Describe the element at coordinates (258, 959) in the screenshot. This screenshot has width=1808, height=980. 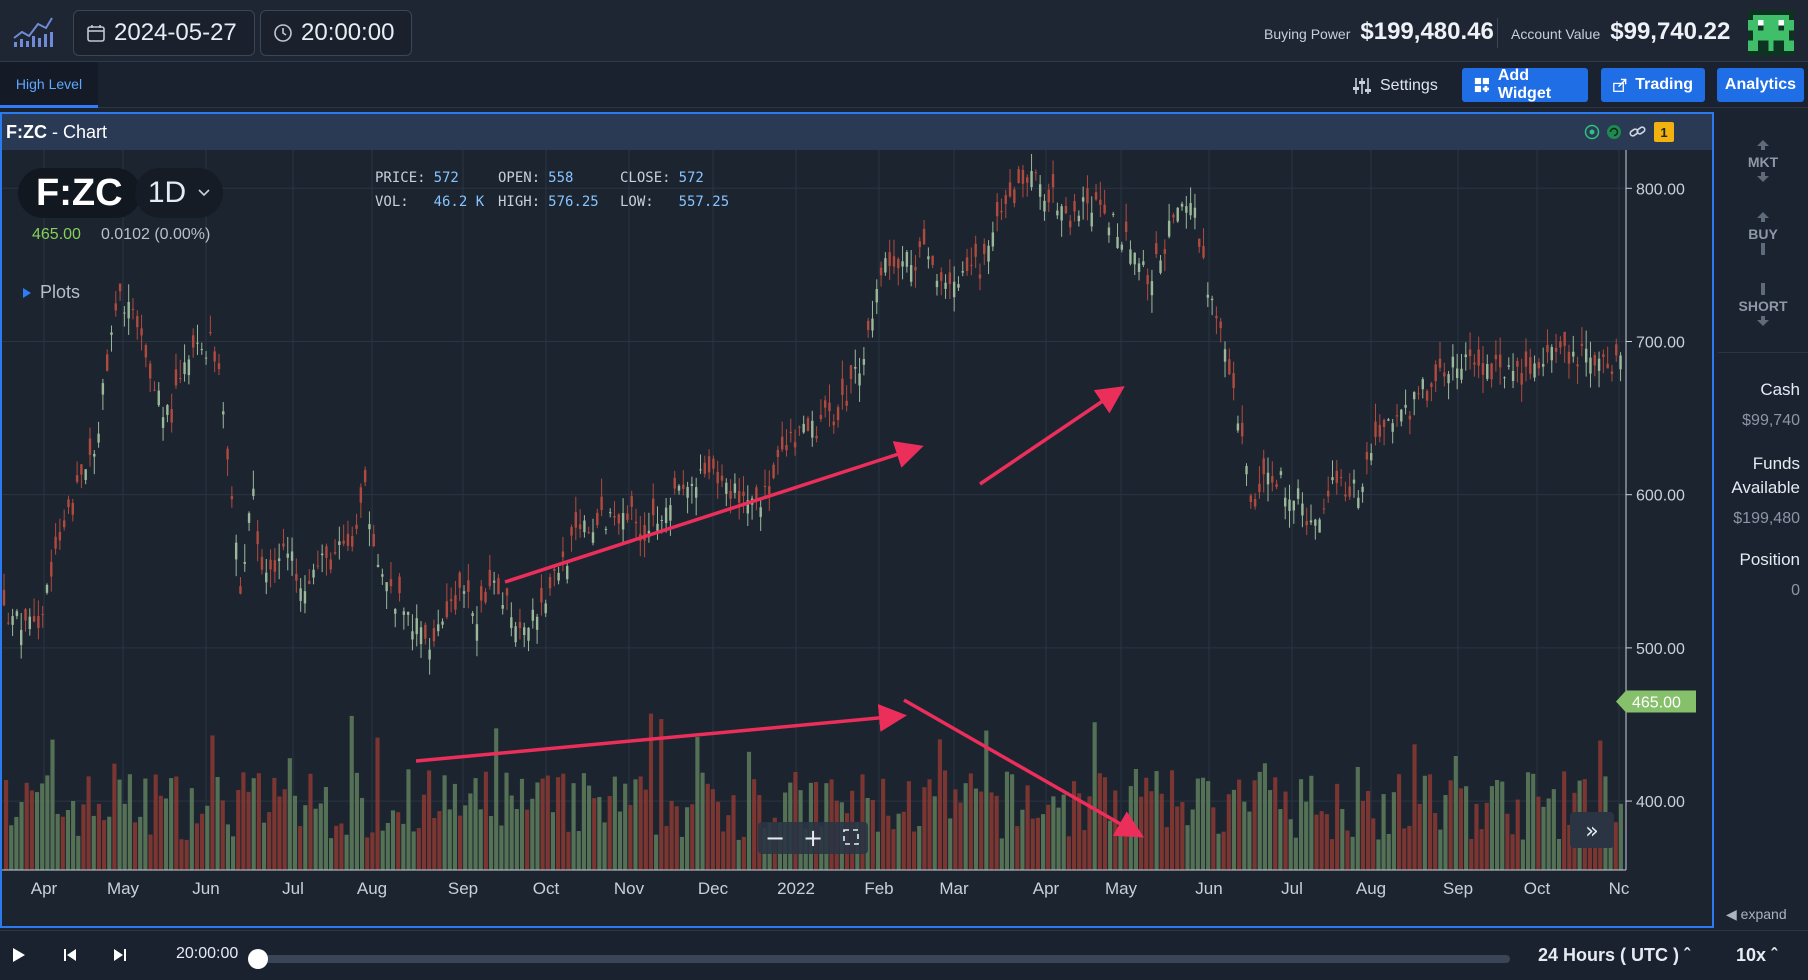
I see `timeline-handle` at that location.